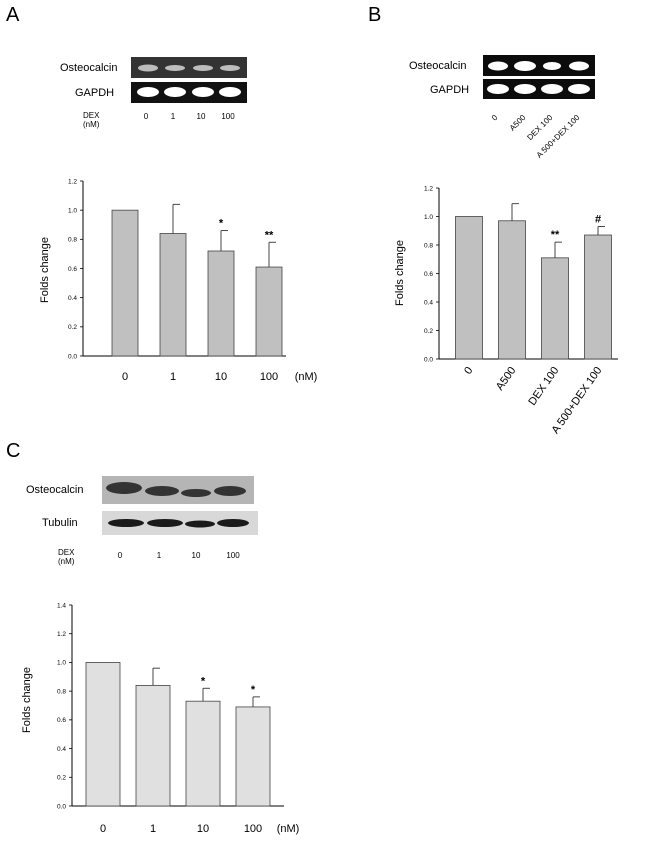 This screenshot has width=645, height=841. Describe the element at coordinates (598, 219) in the screenshot. I see `significance-marker: #` at that location.